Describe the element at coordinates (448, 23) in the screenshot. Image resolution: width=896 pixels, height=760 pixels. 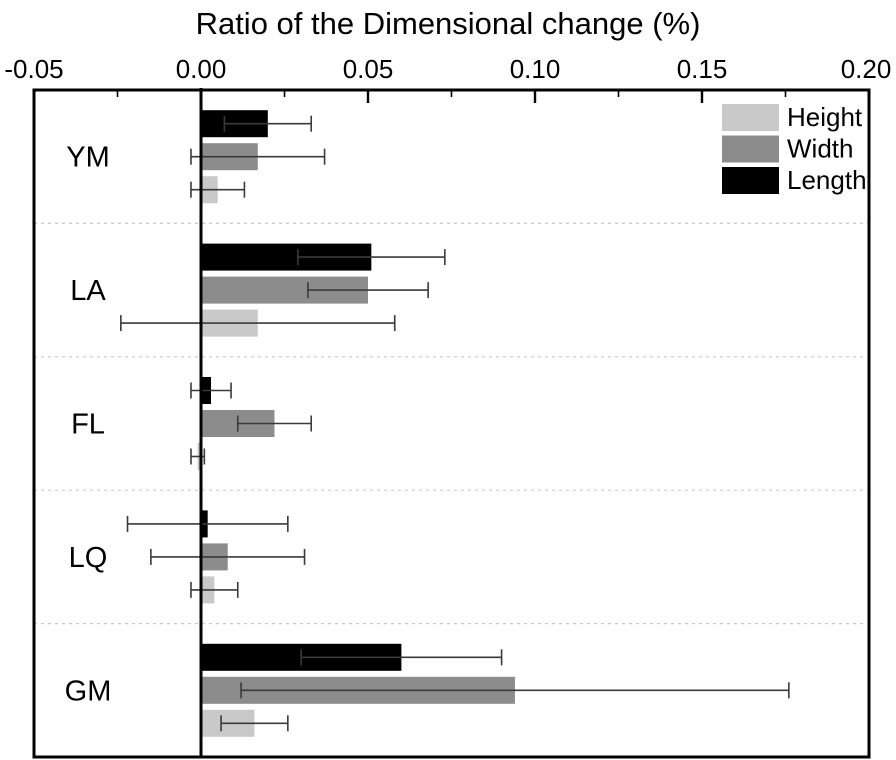
I see `chart-title: Ratio of the Dimensional change (%)` at that location.